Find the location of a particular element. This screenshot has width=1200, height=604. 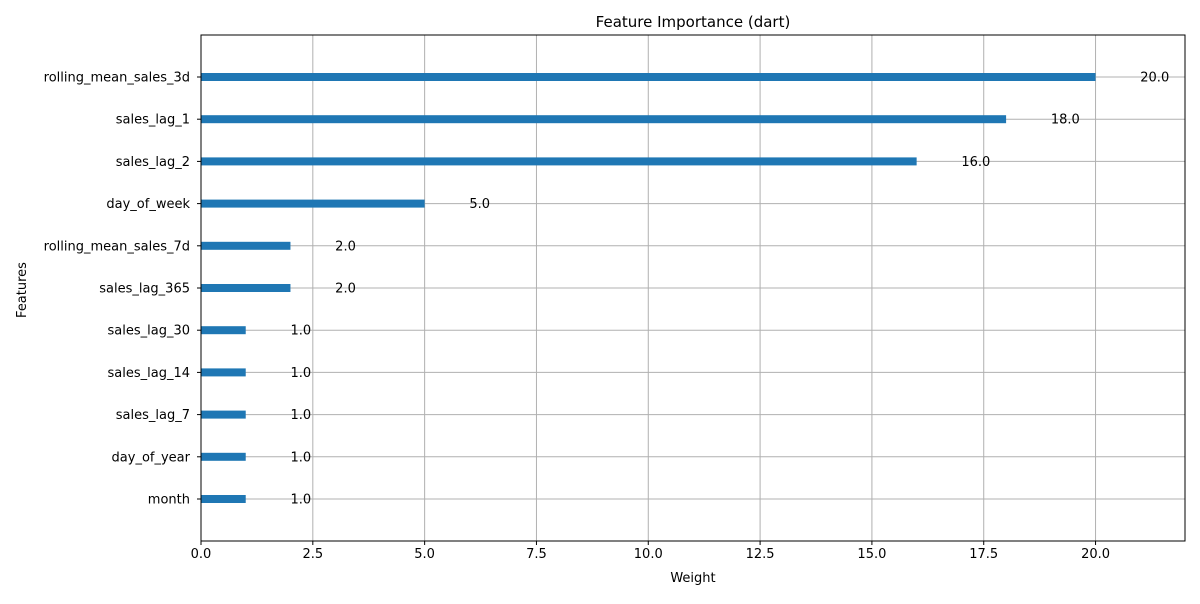

y-axis-label: Features is located at coordinates (22, 290).